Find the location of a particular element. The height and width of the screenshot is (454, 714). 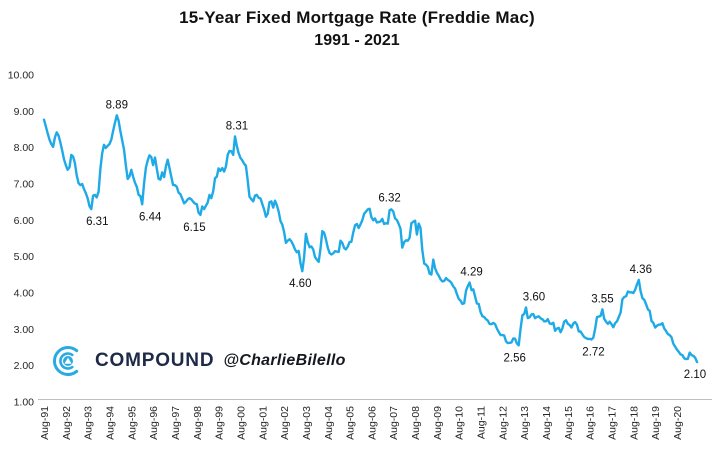

x-axis-tick-label: Aug-06 is located at coordinates (372, 423).